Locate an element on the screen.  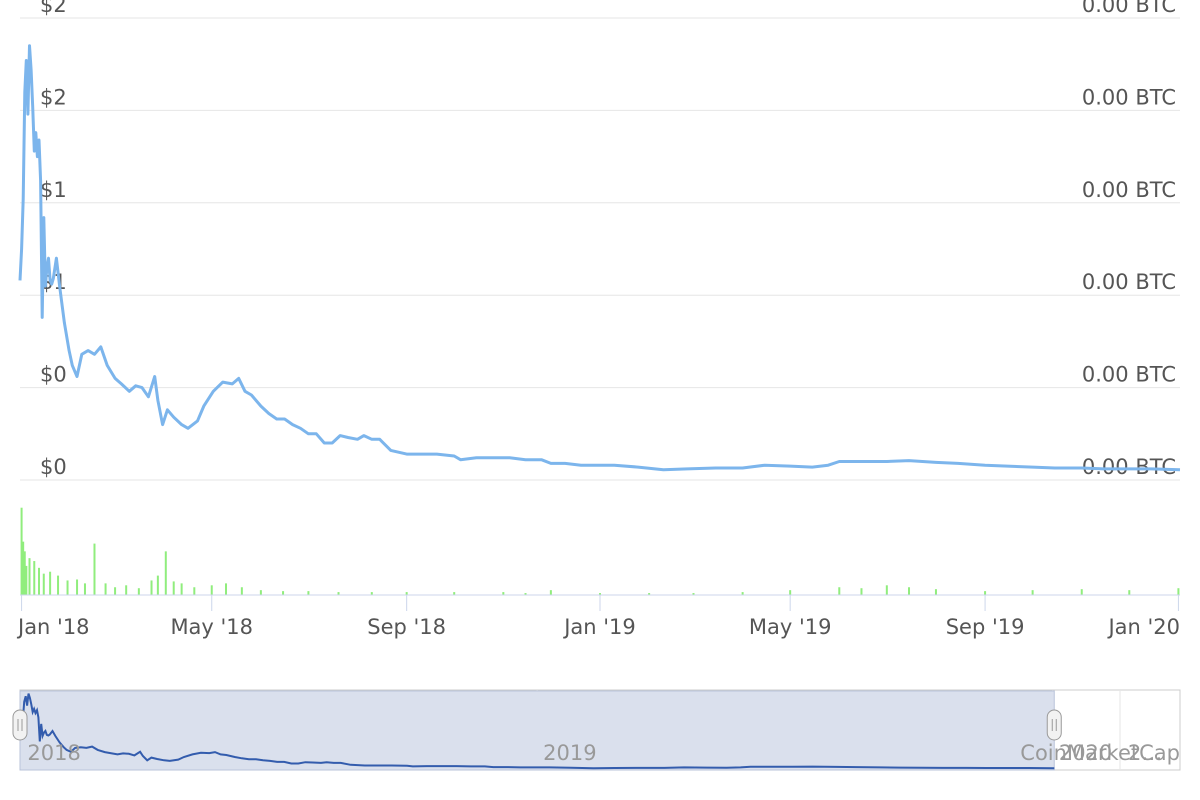
x-tick-label: Jan '19 is located at coordinates (599, 627).